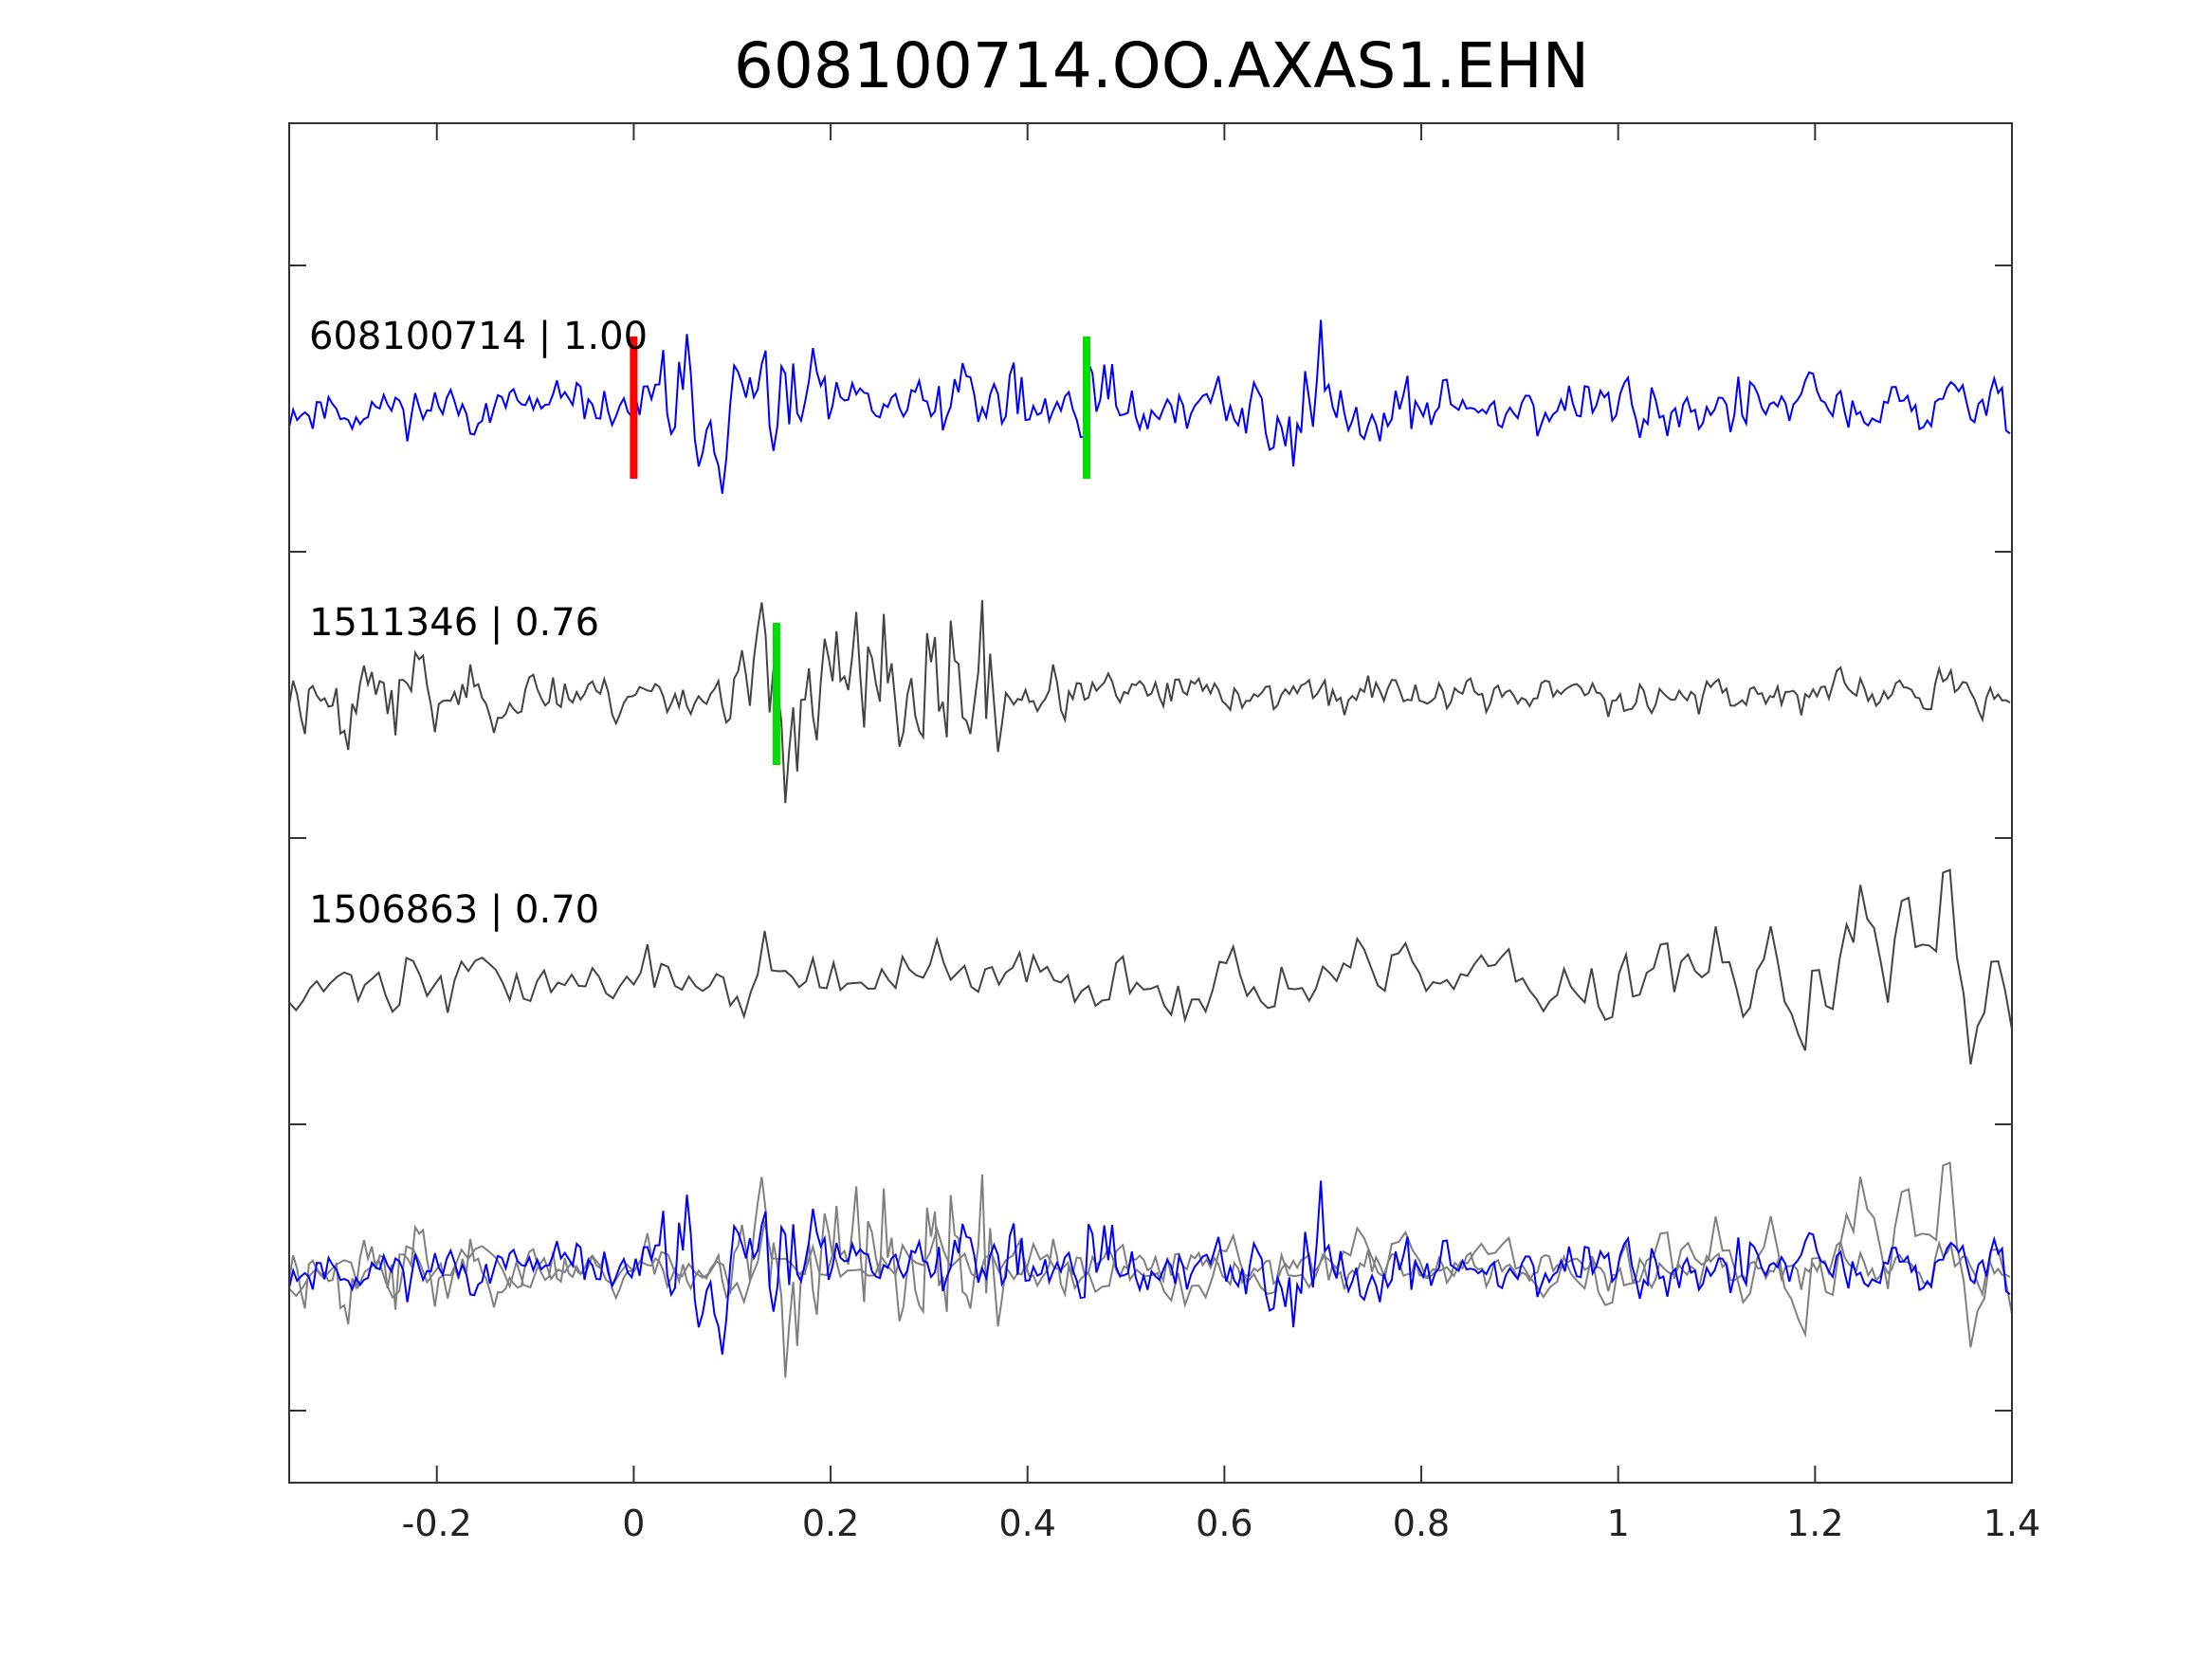  What do you see at coordinates (633, 1523) in the screenshot?
I see `x-tick-label: 0` at bounding box center [633, 1523].